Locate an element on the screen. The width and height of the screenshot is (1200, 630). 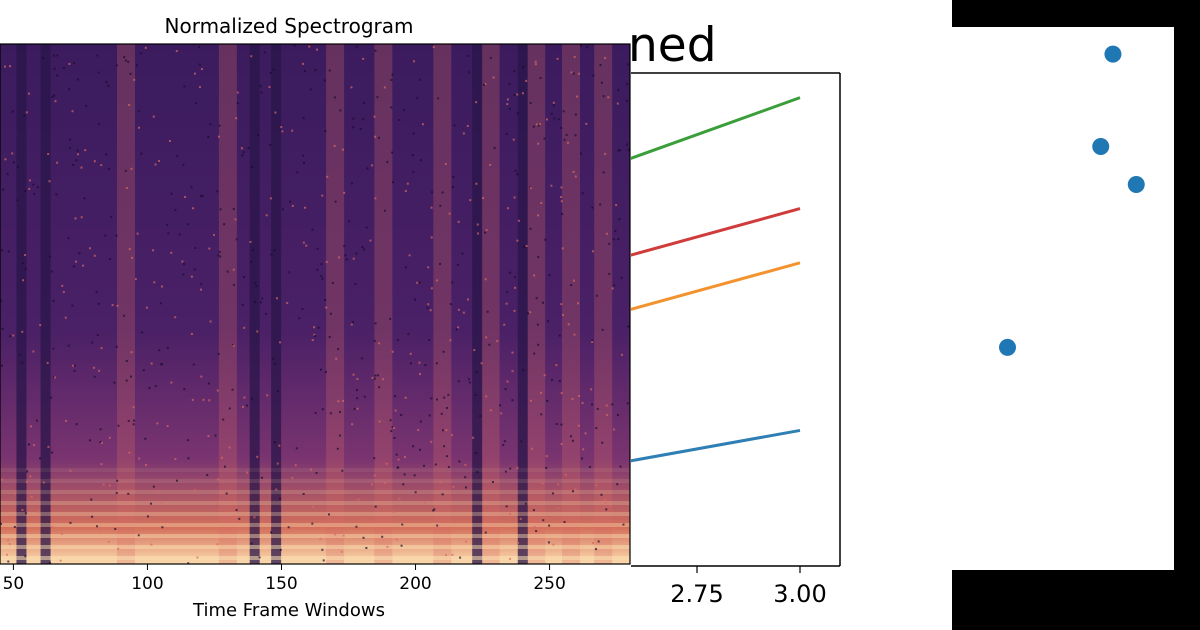
spectrogram-x-tick-label: 100 is located at coordinates (147, 584).